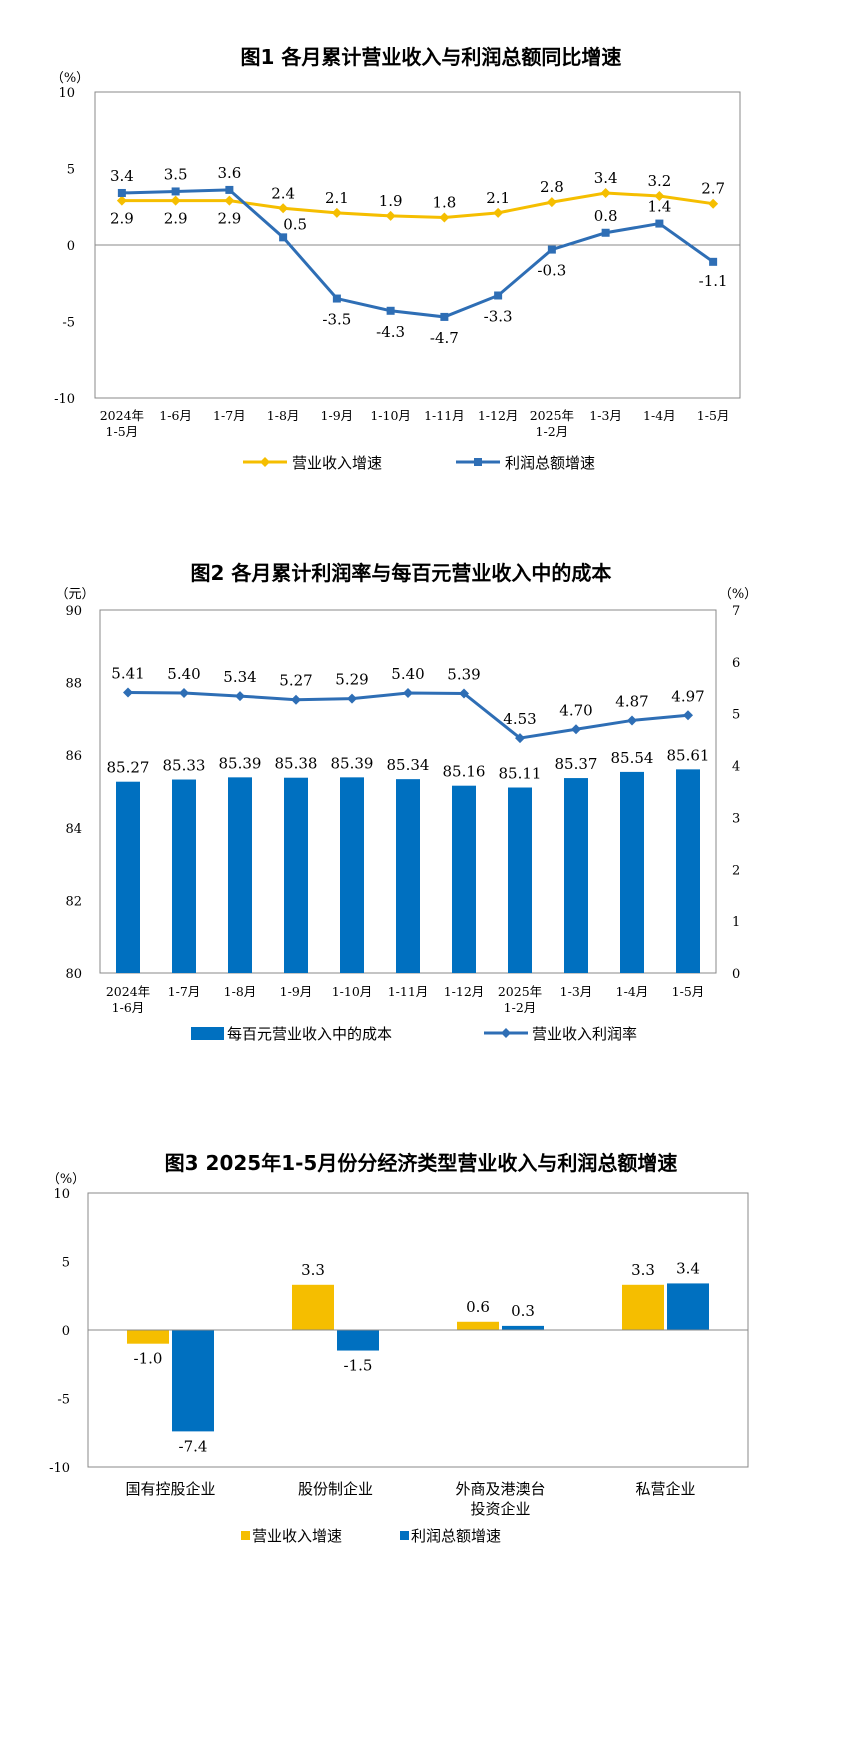 The image size is (863, 1758). I want to click on chart1-profit-label: -0.3, so click(551, 271).